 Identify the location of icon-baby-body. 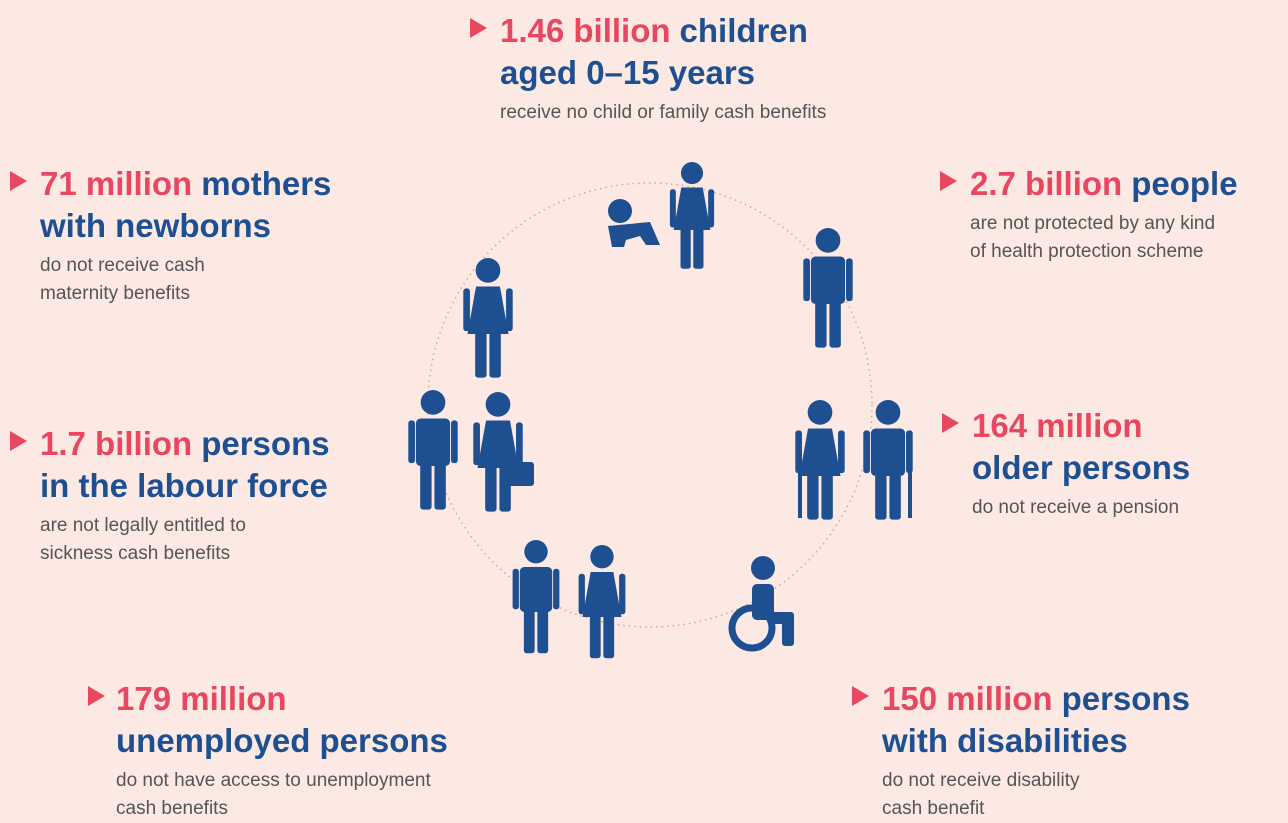
(634, 234).